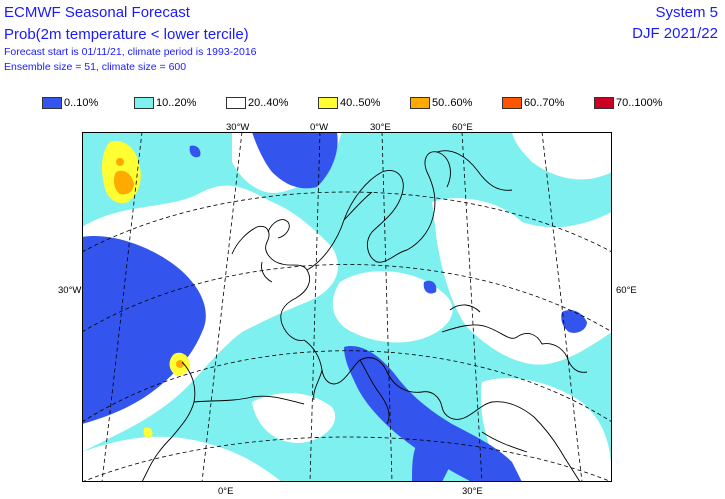 This screenshot has width=725, height=499. I want to click on lat-label-right: 60°E, so click(626, 290).